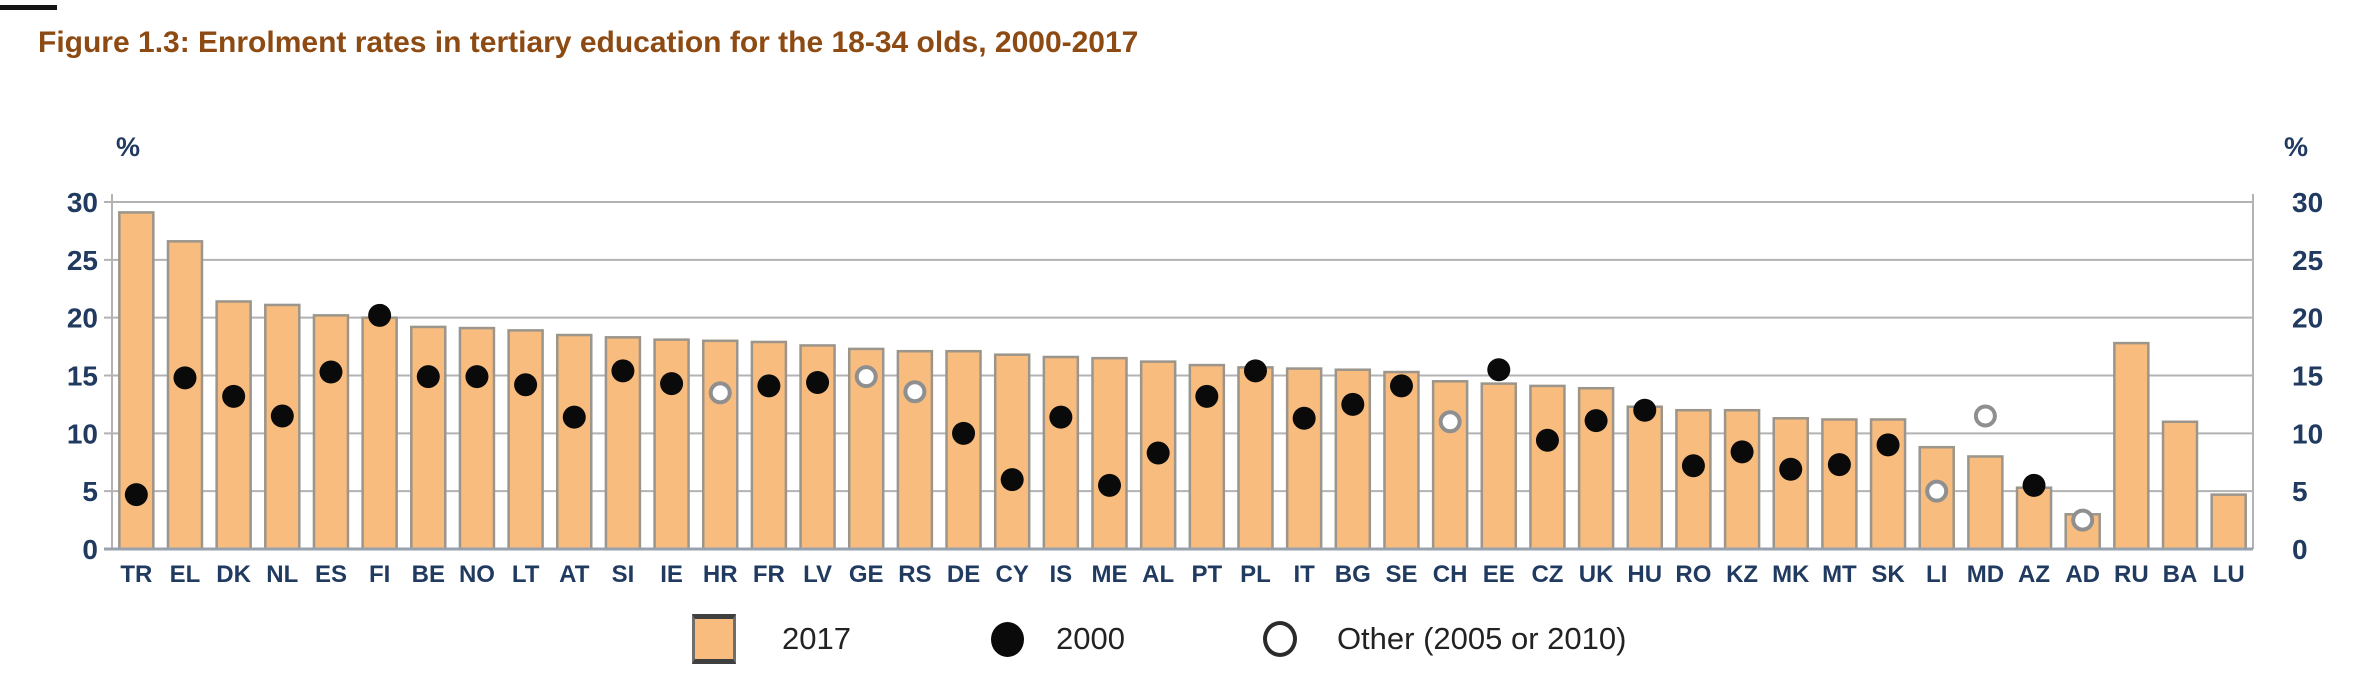 This screenshot has height=700, width=2372. Describe the element at coordinates (1304, 418) in the screenshot. I see `dot-2000-IT` at that location.